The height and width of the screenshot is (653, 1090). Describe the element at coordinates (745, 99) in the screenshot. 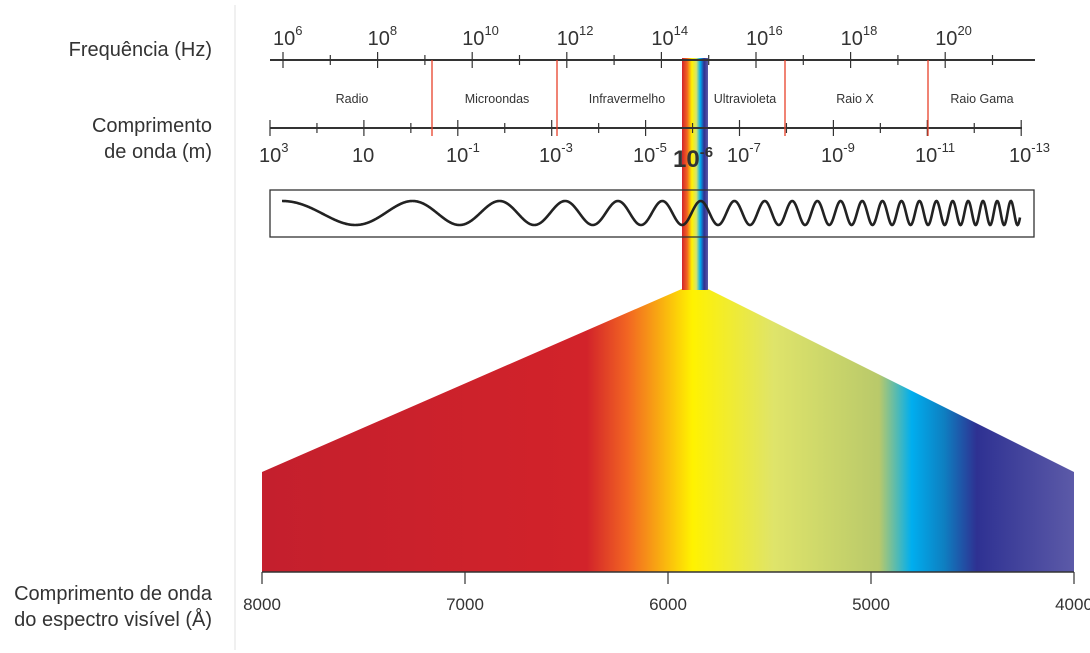

I see `region-label-ultraviolet: Ultravioleta` at that location.